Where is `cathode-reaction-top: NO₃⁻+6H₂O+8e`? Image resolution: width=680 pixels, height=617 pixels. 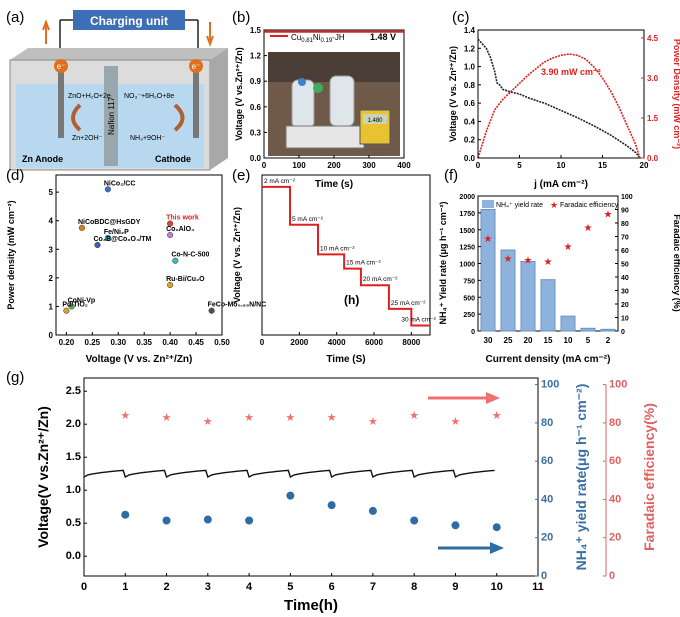 cathode-reaction-top: NO₃⁻+6H₂O+8e is located at coordinates (149, 96).